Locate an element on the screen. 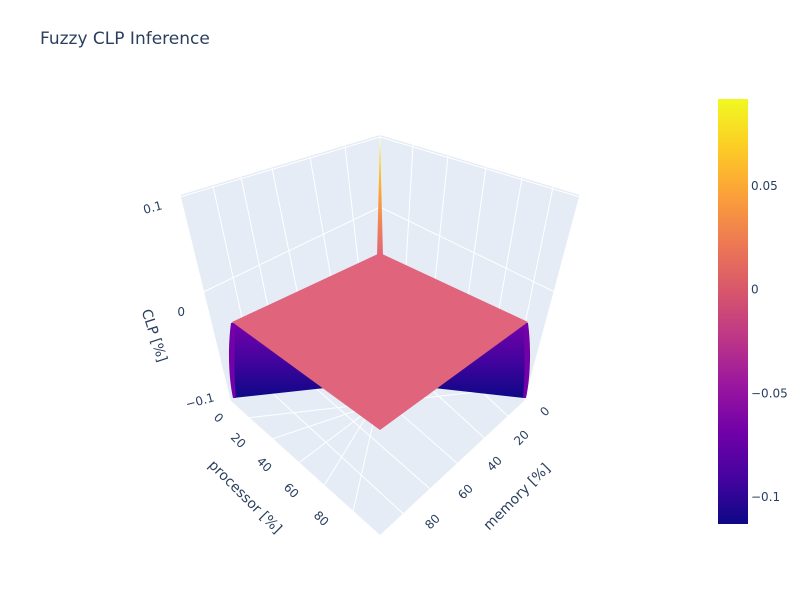 This screenshot has height=604, width=800. colorbar-tick-label: −0.05 is located at coordinates (769, 393).